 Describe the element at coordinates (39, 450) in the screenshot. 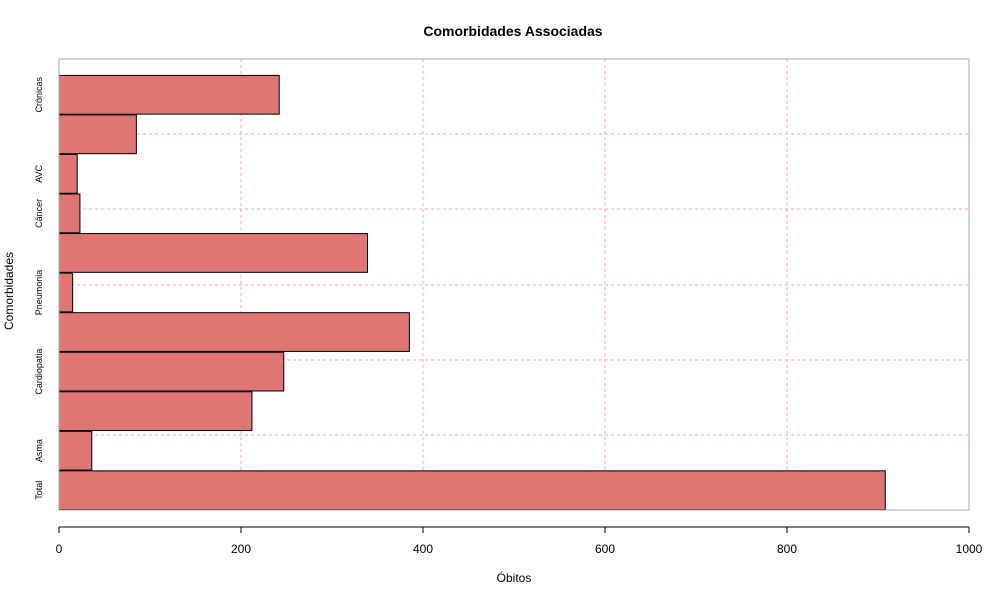

I see `category-label: Asma` at that location.